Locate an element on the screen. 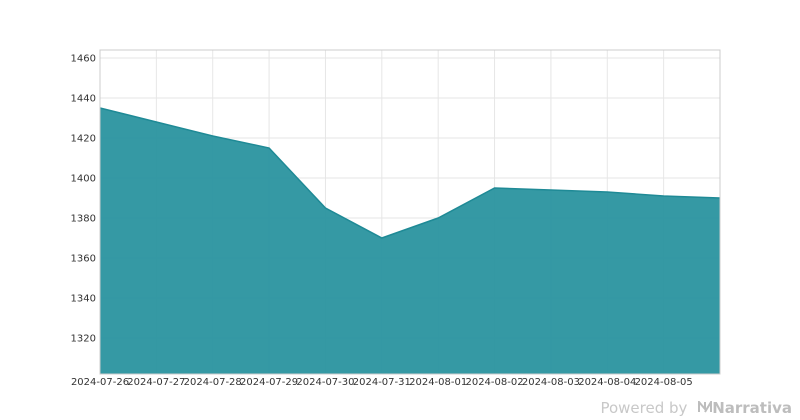  y-tick-label: 1400 is located at coordinates (83, 179).